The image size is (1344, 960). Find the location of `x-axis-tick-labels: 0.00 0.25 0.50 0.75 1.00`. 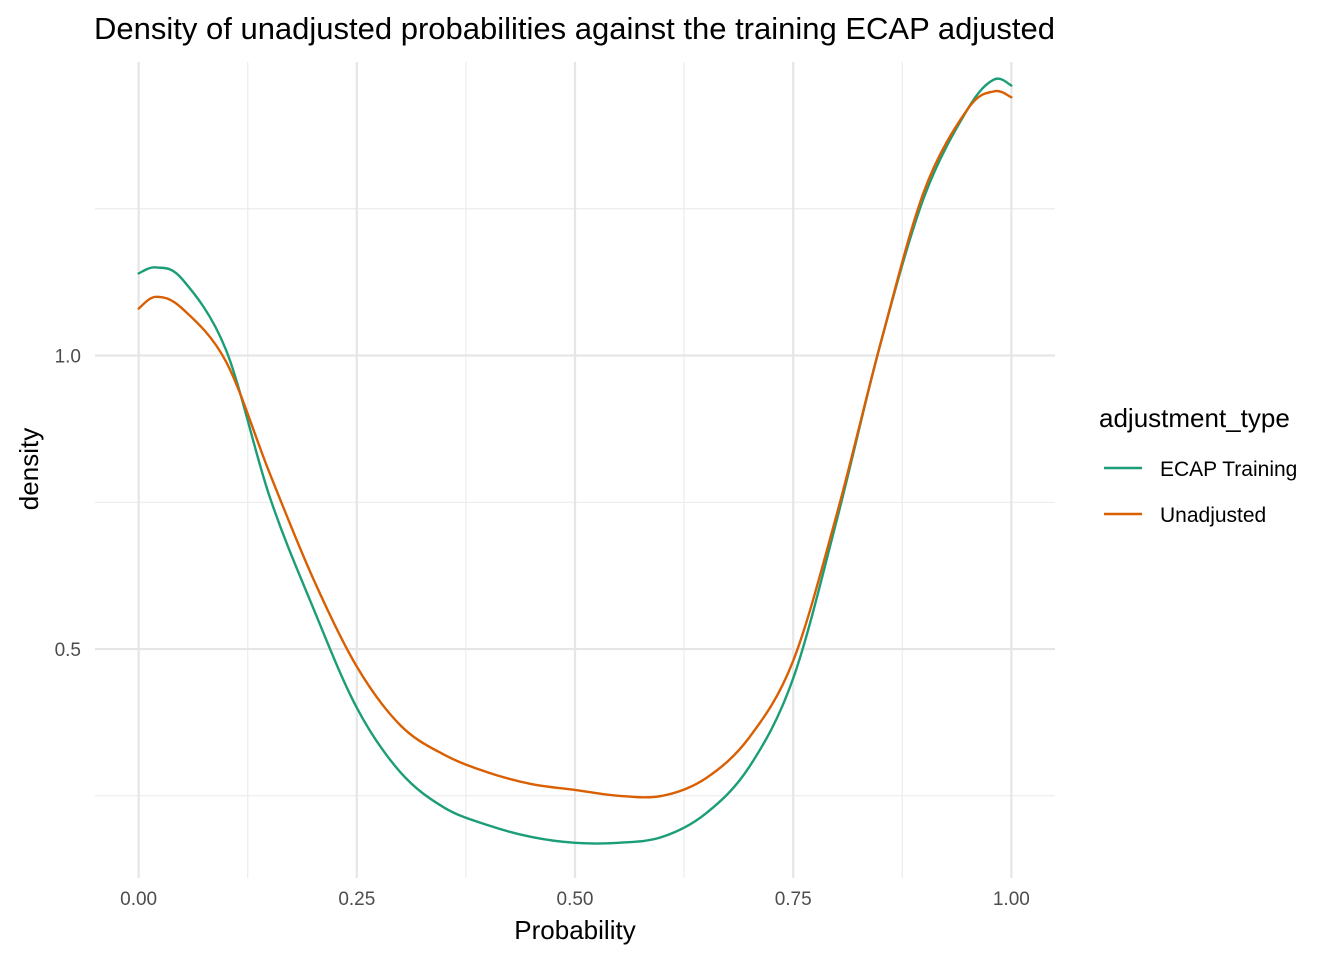

x-axis-tick-labels: 0.00 0.25 0.50 0.75 1.00 is located at coordinates (575, 899).